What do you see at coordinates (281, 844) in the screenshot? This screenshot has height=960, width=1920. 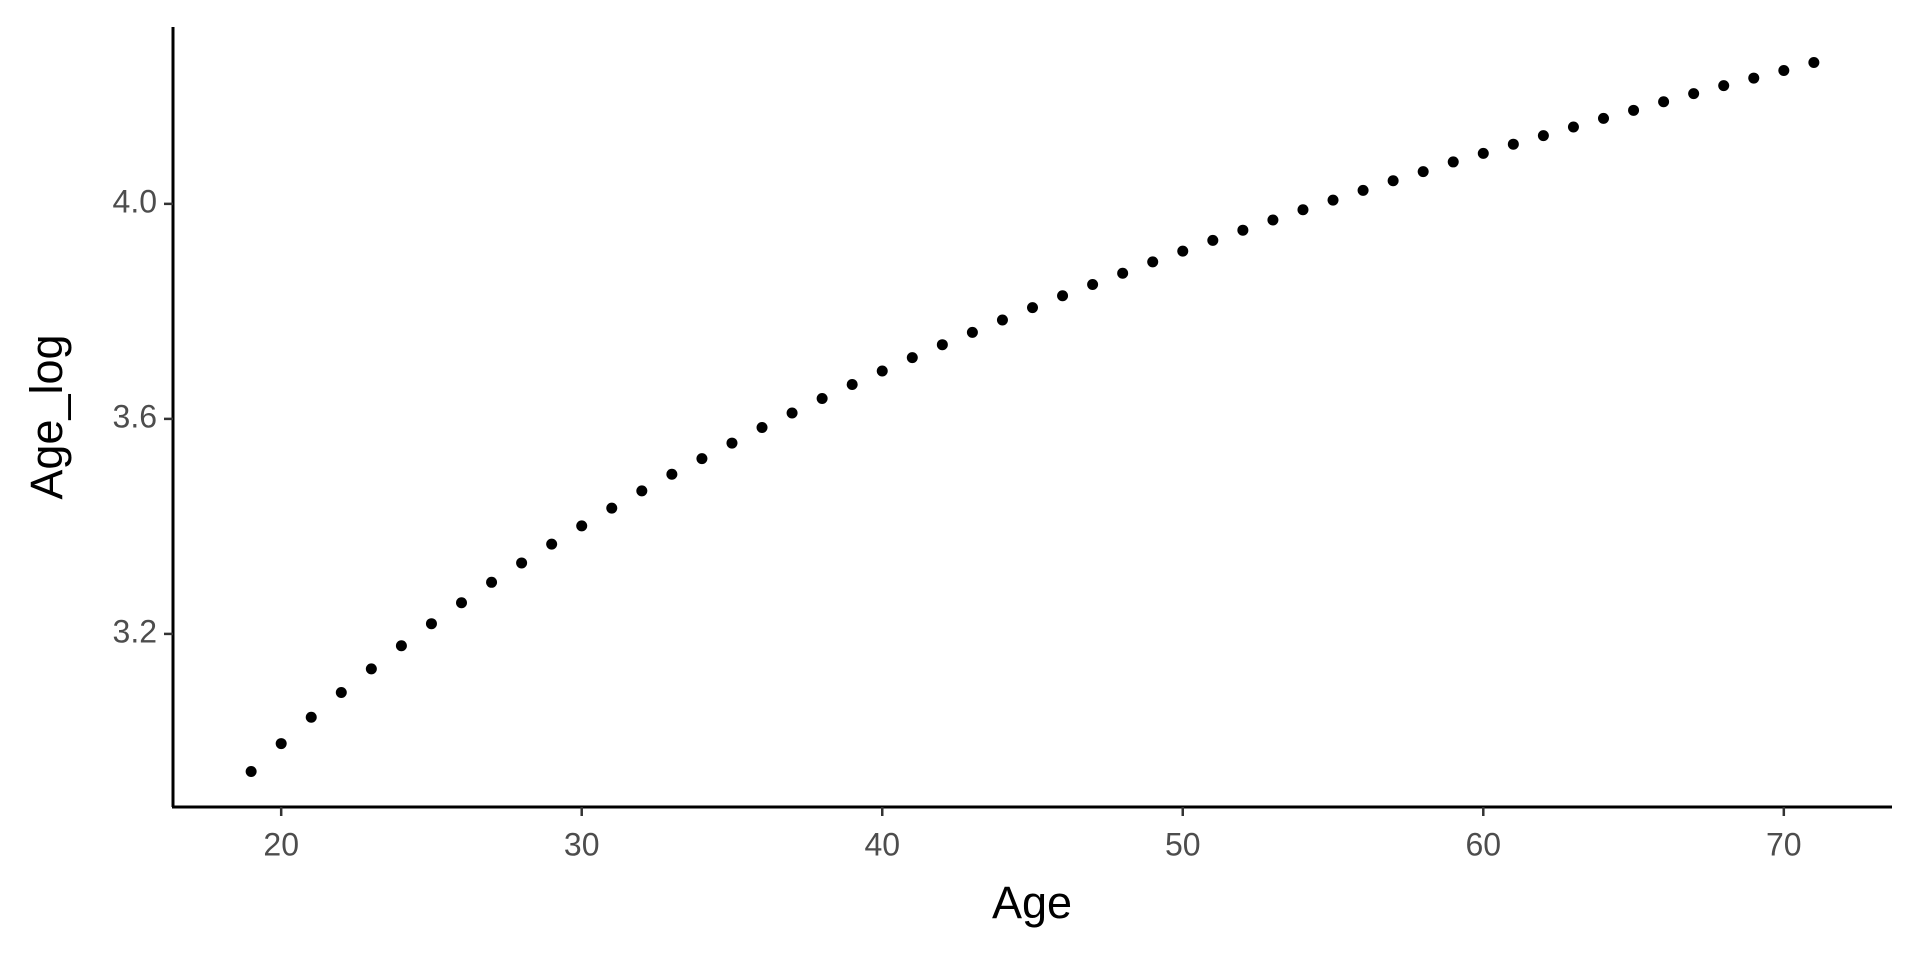 I see `x-tick-label: 20` at bounding box center [281, 844].